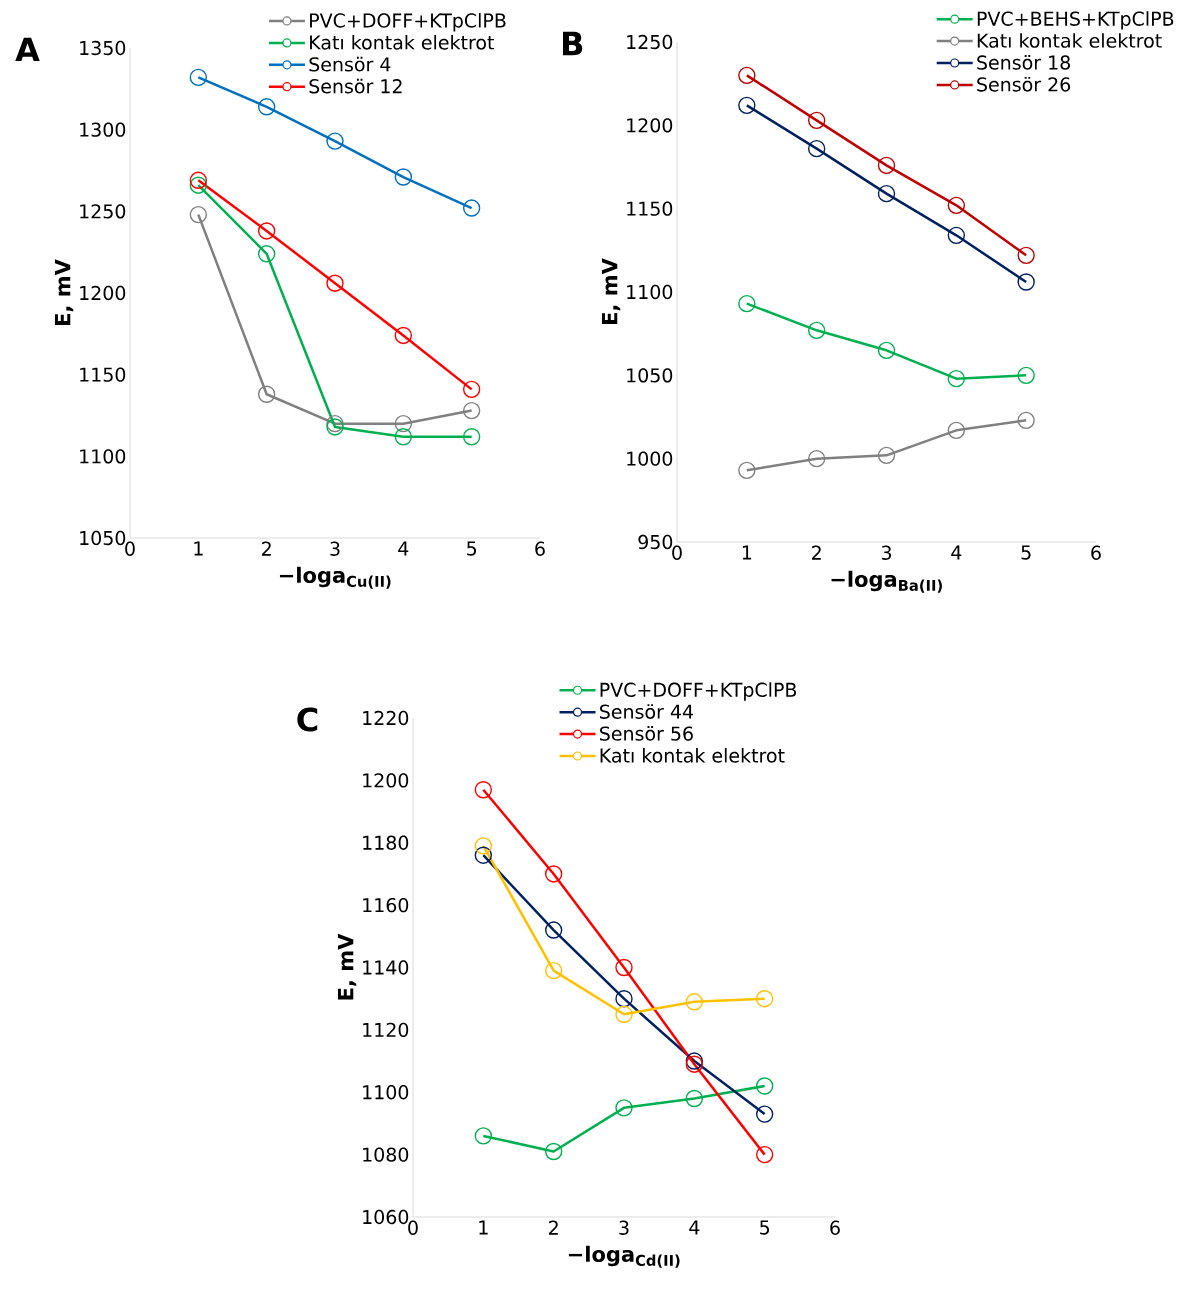 This screenshot has height=1315, width=1190. Describe the element at coordinates (386, 1154) in the screenshot. I see `y-tick-label: 1080` at that location.